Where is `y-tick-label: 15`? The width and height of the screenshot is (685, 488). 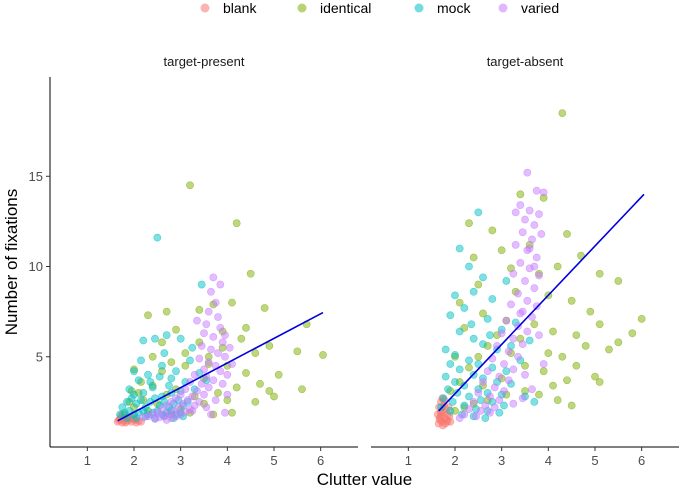 y-tick-label: 15 is located at coordinates (36, 176).